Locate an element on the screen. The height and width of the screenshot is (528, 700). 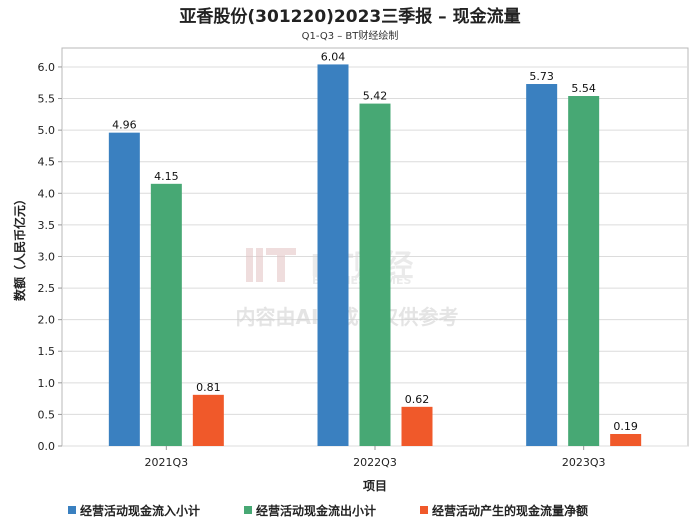
x-axis-ticks: 2021Q3 2022Q3 2023Q3 is located at coordinates (375, 457).